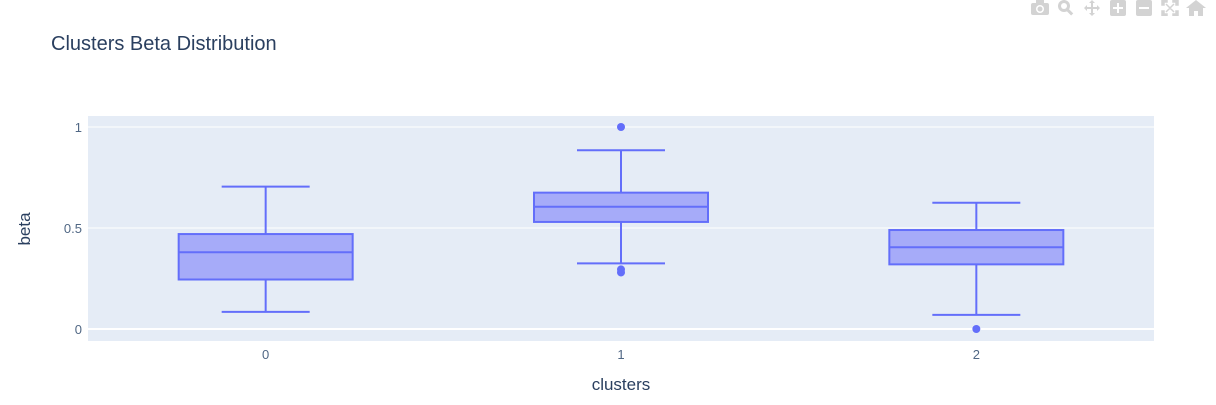 The height and width of the screenshot is (405, 1216). Describe the element at coordinates (24, 229) in the screenshot. I see `y-axis-label: beta` at that location.